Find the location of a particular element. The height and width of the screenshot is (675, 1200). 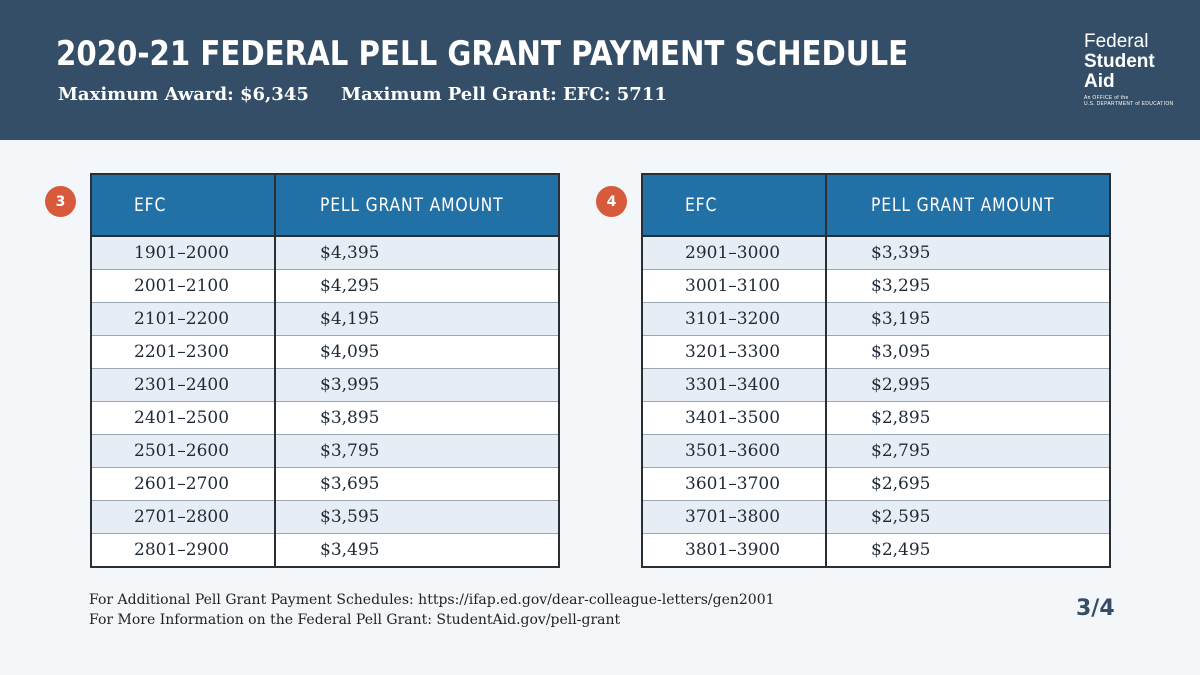

table-row: 3201–3300 $3,095 is located at coordinates (876, 352).